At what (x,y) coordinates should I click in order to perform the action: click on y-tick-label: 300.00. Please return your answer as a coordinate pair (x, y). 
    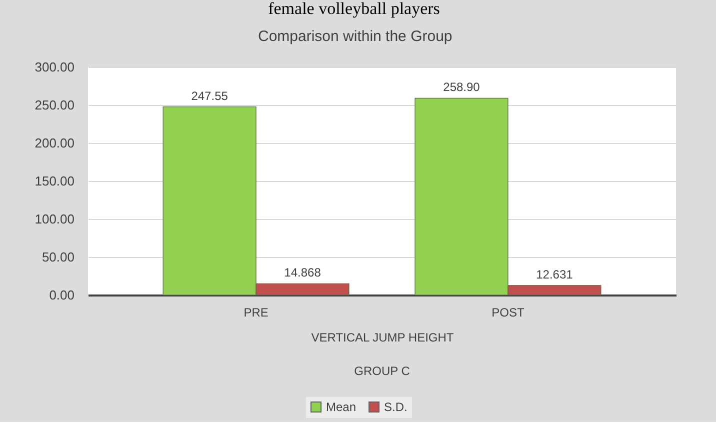
    Looking at the image, I should click on (54, 67).